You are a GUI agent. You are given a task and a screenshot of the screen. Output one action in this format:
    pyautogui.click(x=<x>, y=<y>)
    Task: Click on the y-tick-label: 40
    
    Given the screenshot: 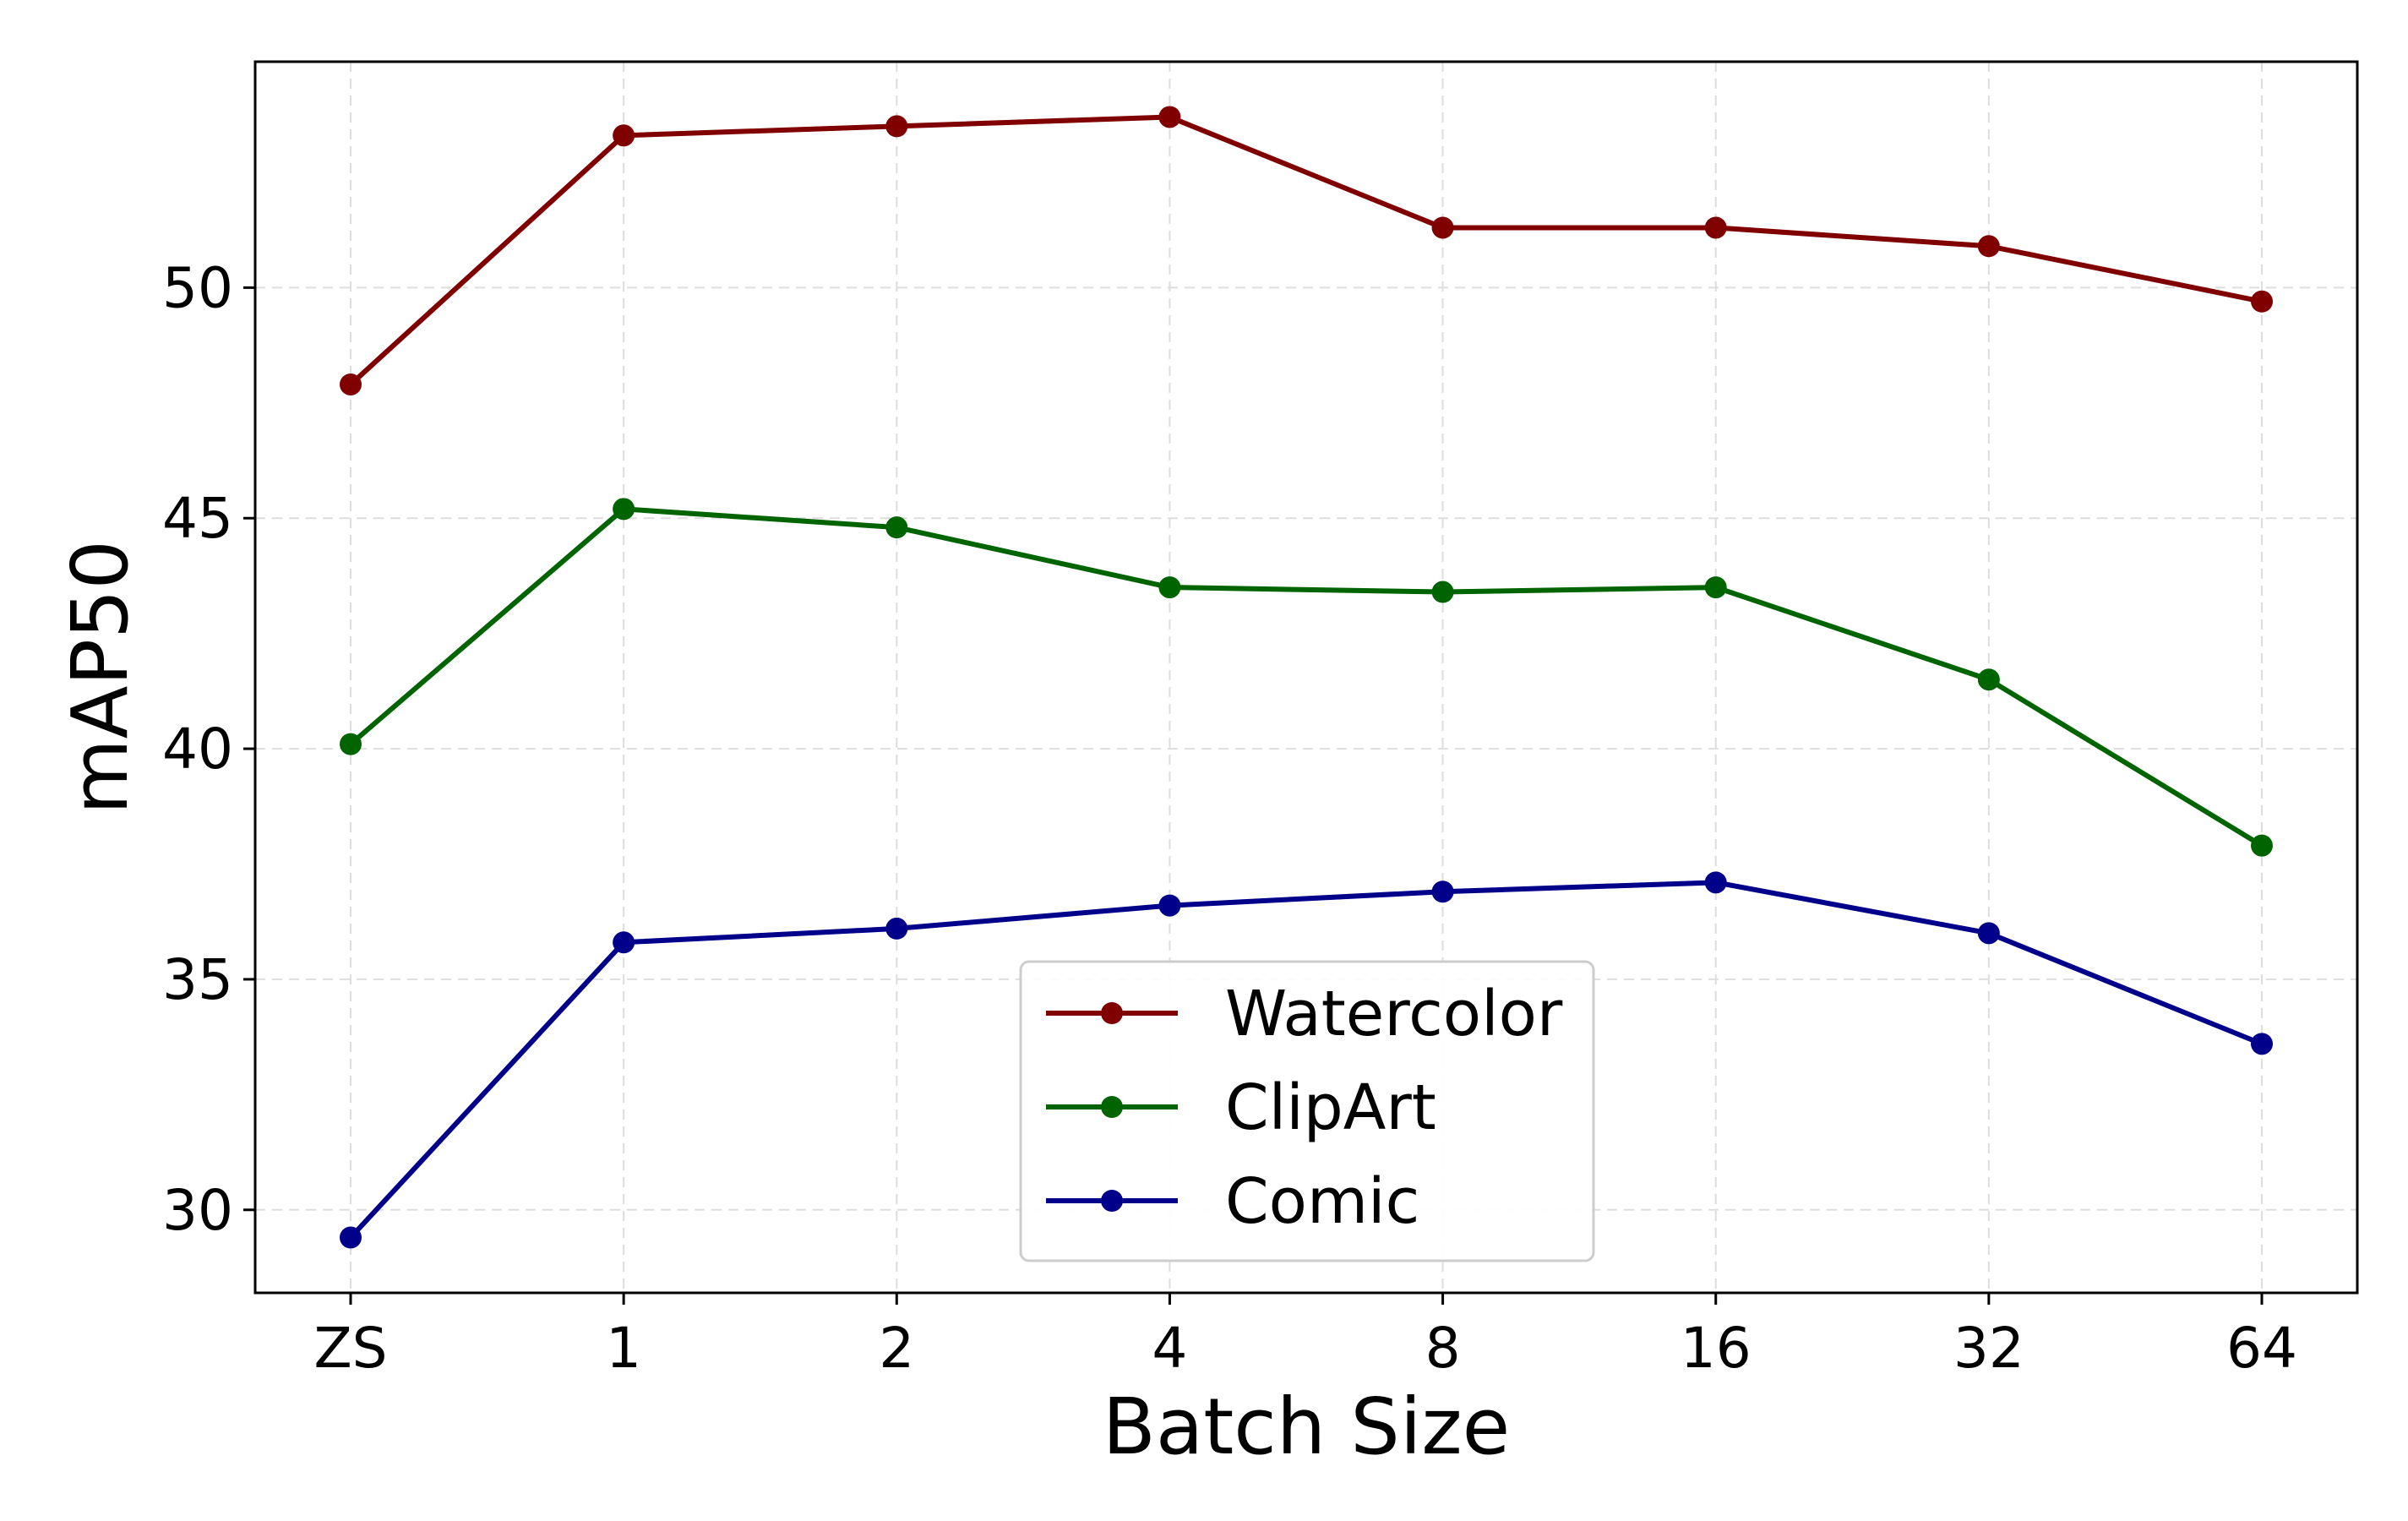 What is the action you would take?
    pyautogui.click(x=197, y=749)
    